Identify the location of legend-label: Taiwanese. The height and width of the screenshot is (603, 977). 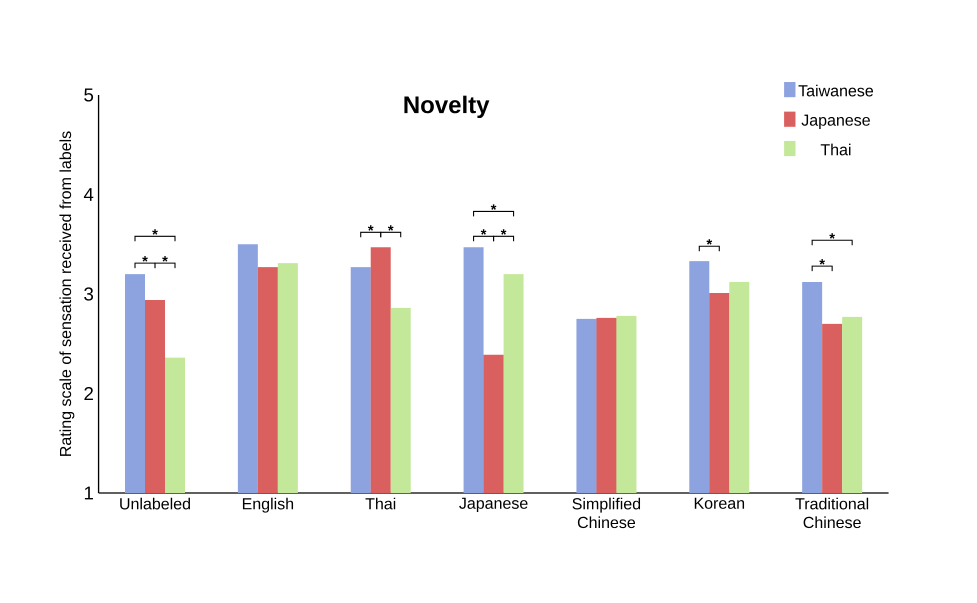
(836, 90).